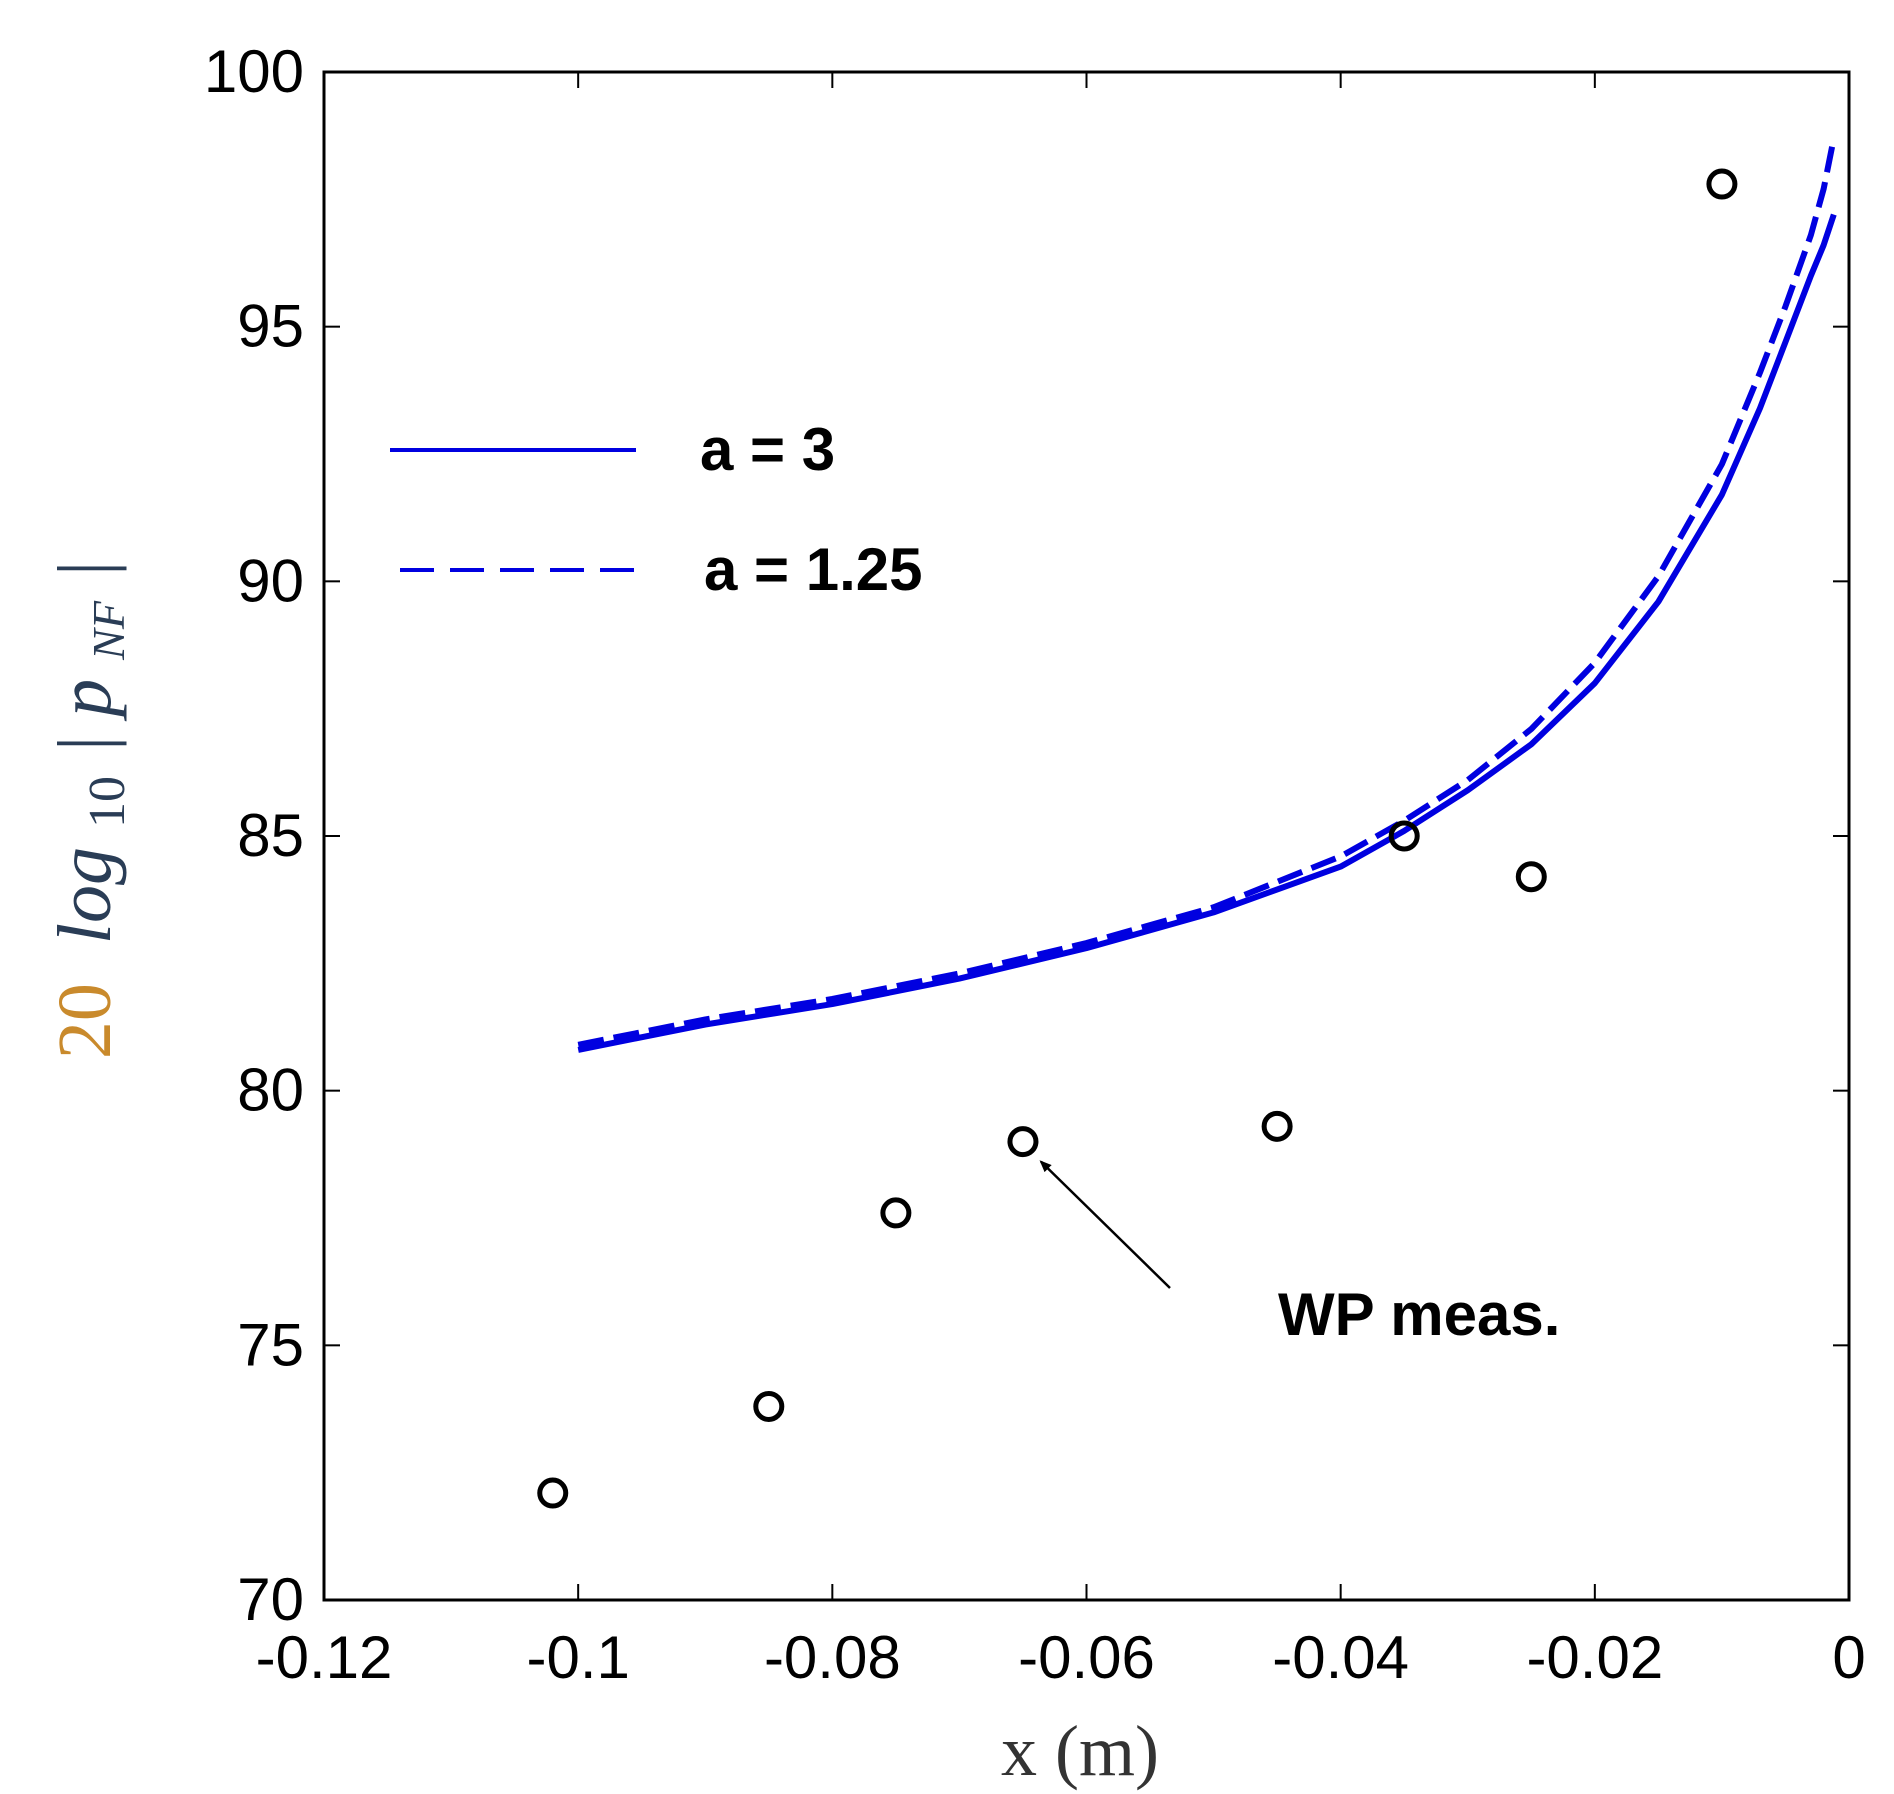  I want to click on ylabel-log-sub: 10, so click(107, 802).